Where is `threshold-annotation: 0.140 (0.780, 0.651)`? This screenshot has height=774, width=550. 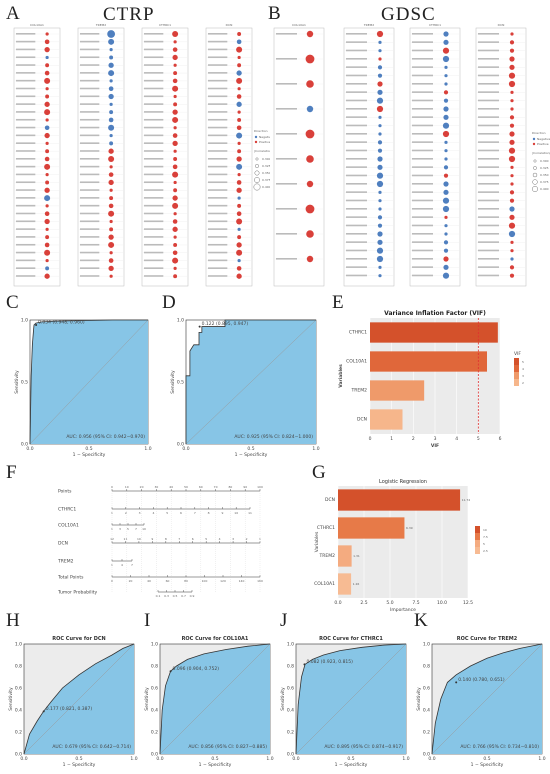
threshold-annotation: 0.140 (0.780, 0.651) is located at coordinates (481, 680).